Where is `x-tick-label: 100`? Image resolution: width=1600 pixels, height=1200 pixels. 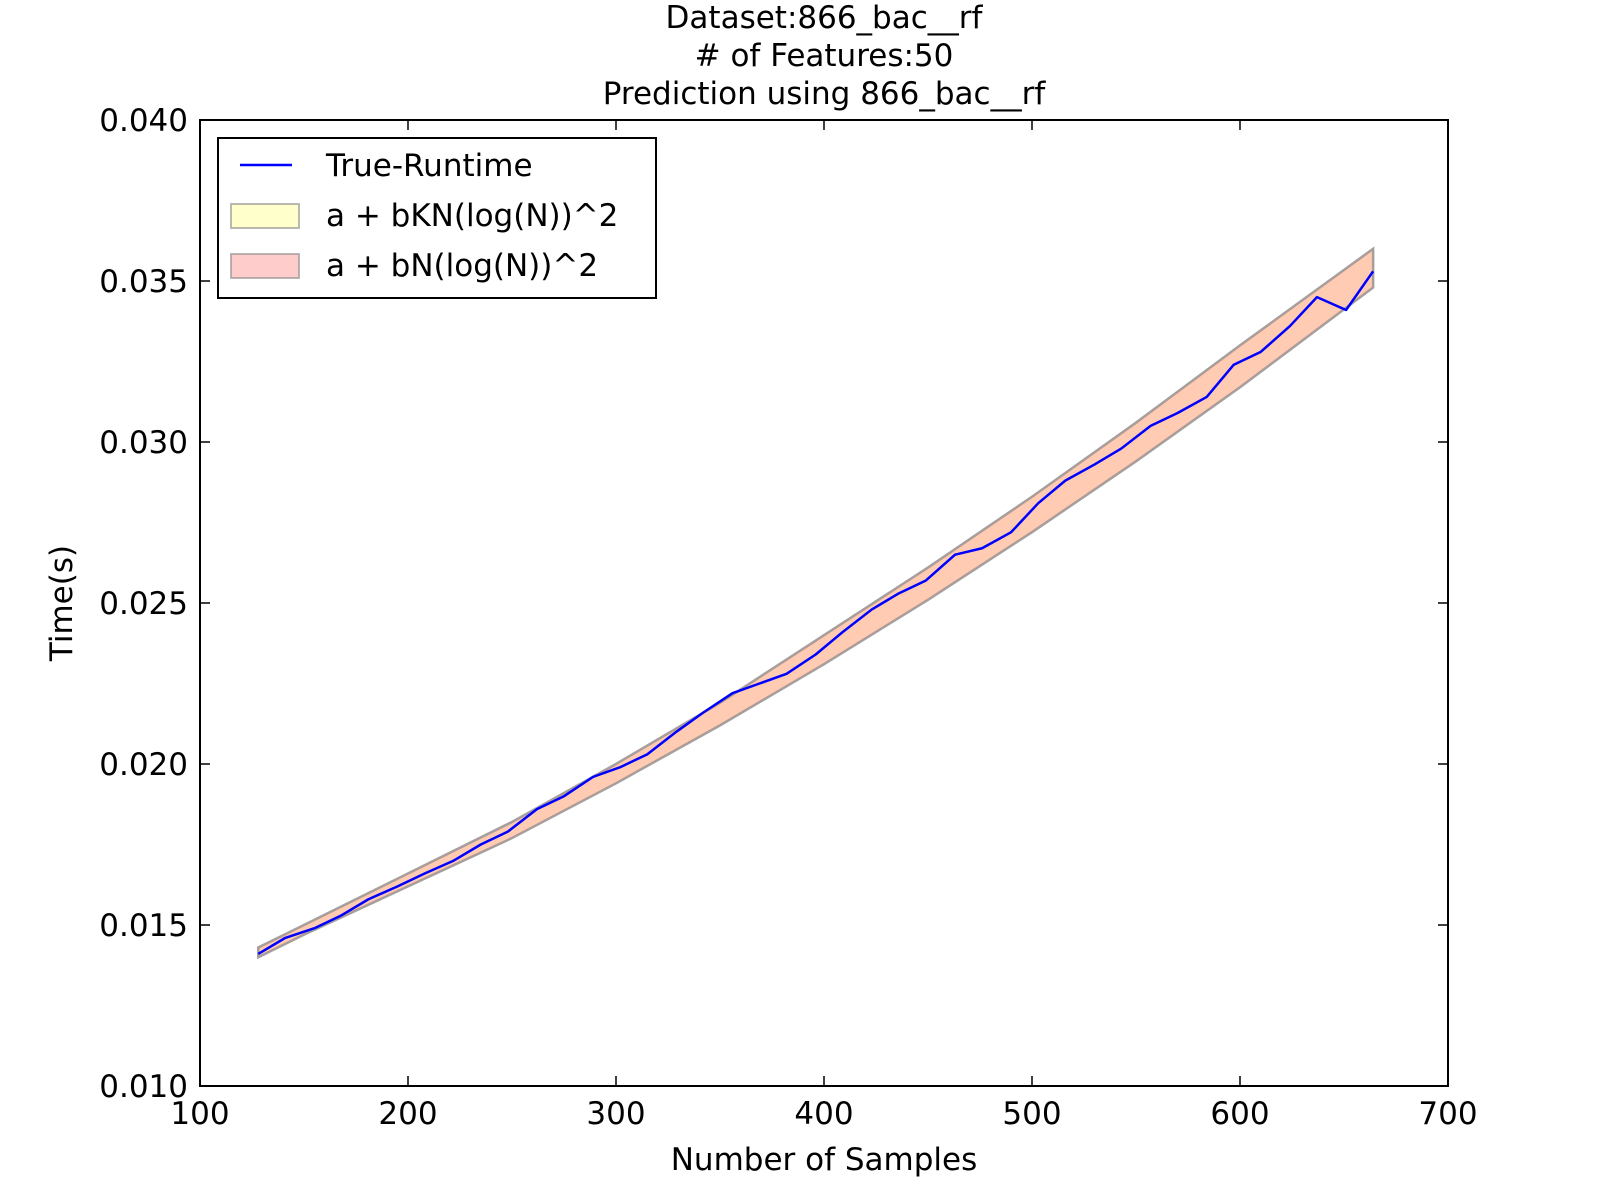 x-tick-label: 100 is located at coordinates (199, 1114).